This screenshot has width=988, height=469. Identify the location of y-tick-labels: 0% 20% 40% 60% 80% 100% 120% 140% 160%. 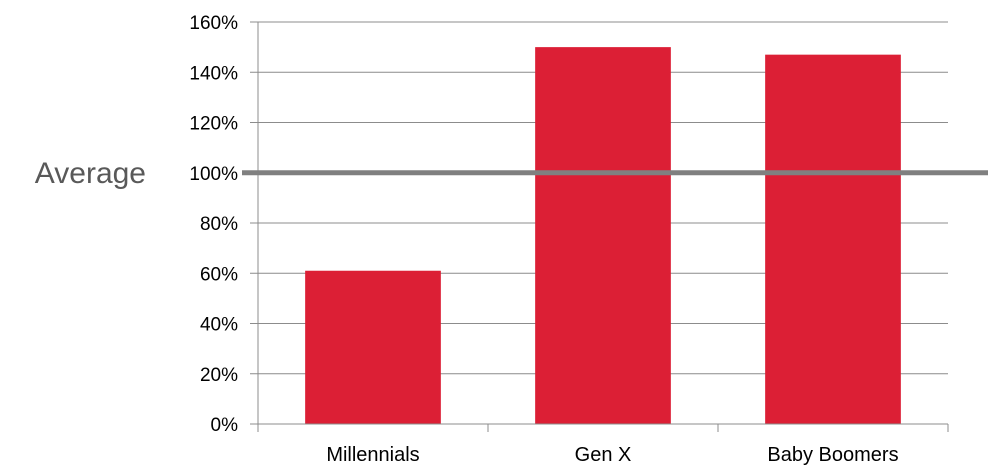
(213, 224).